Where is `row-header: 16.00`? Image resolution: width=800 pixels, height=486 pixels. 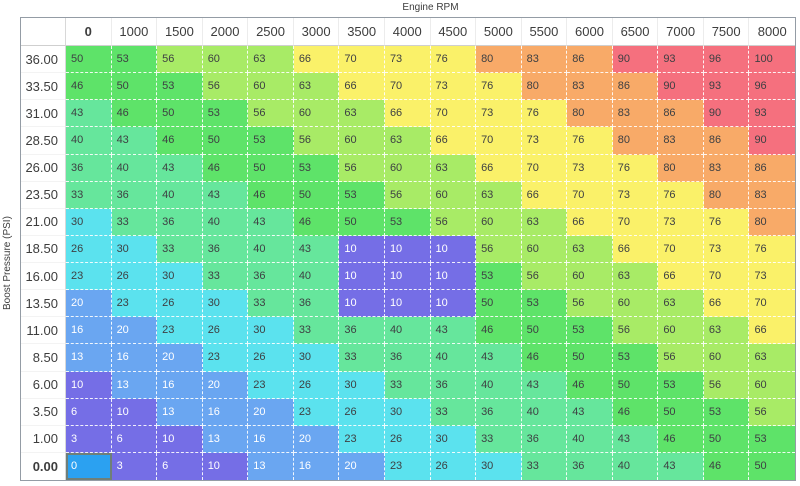
row-header: 16.00 is located at coordinates (43, 277).